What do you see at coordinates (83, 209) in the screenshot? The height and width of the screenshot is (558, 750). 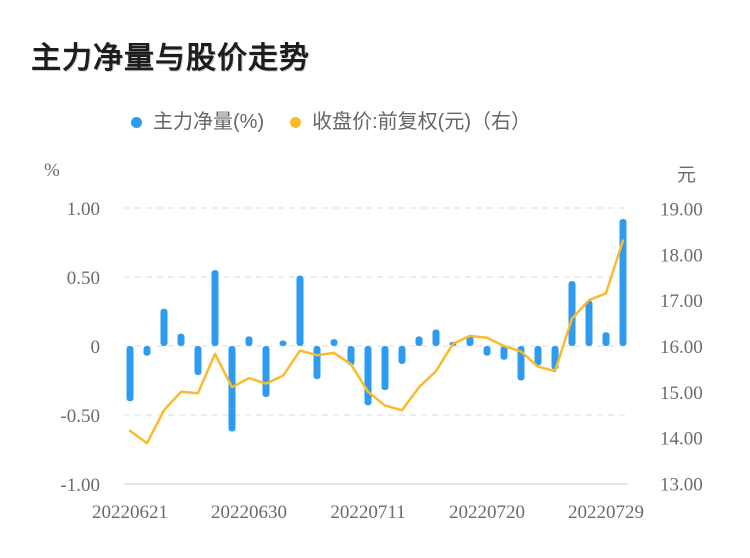 I see `left-axis-tick-label: 1.00` at bounding box center [83, 209].